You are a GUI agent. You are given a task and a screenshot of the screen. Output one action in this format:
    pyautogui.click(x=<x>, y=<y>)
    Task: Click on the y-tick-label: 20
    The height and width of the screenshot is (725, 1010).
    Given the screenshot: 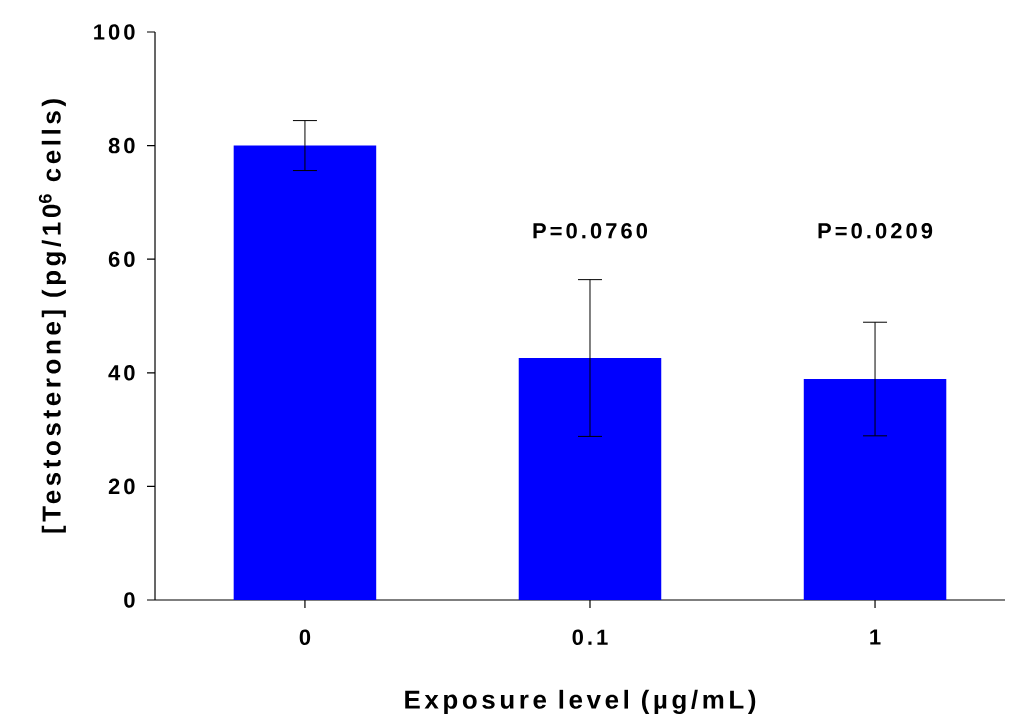 What is the action you would take?
    pyautogui.click(x=121, y=486)
    